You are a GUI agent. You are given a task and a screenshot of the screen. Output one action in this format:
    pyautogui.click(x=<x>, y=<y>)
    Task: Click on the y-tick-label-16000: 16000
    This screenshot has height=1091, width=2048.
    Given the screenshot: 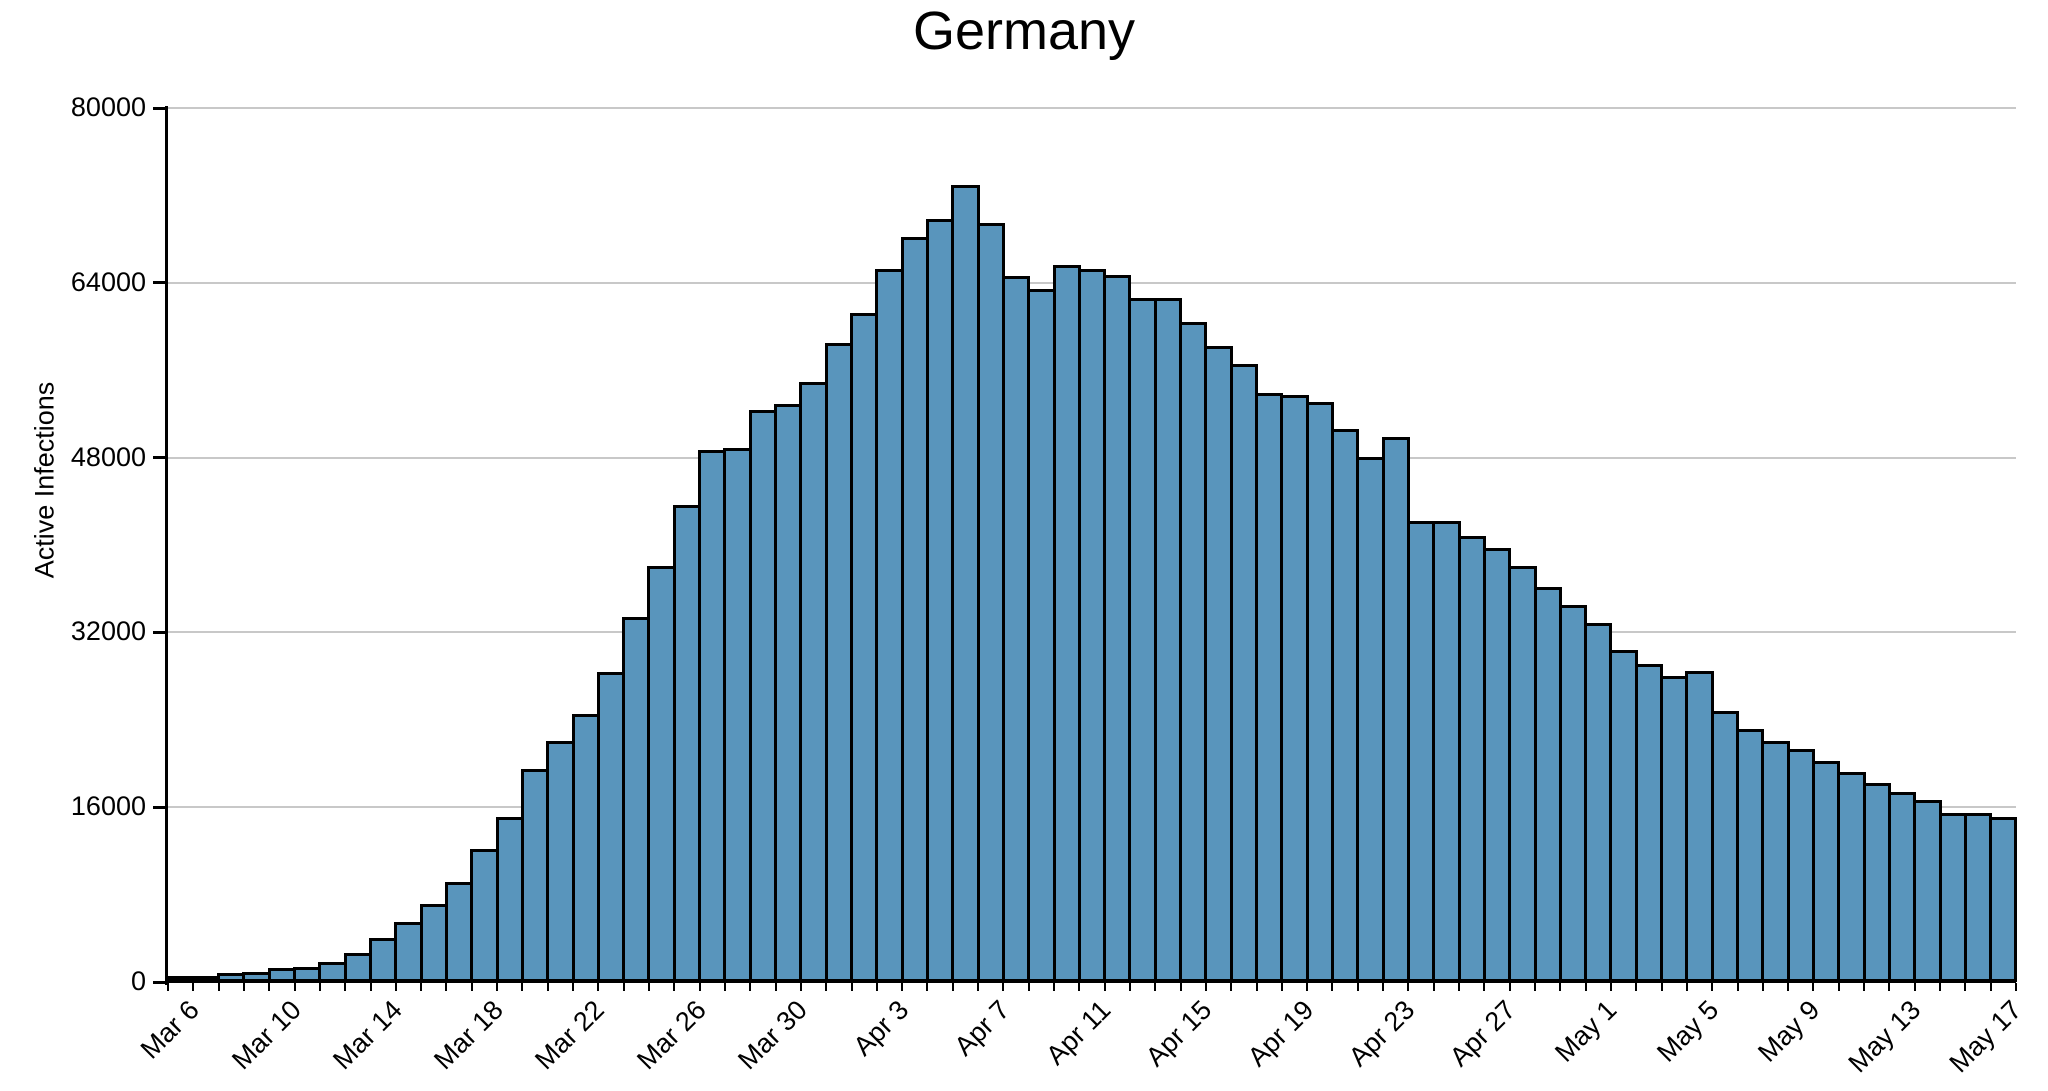 What is the action you would take?
    pyautogui.click(x=108, y=806)
    